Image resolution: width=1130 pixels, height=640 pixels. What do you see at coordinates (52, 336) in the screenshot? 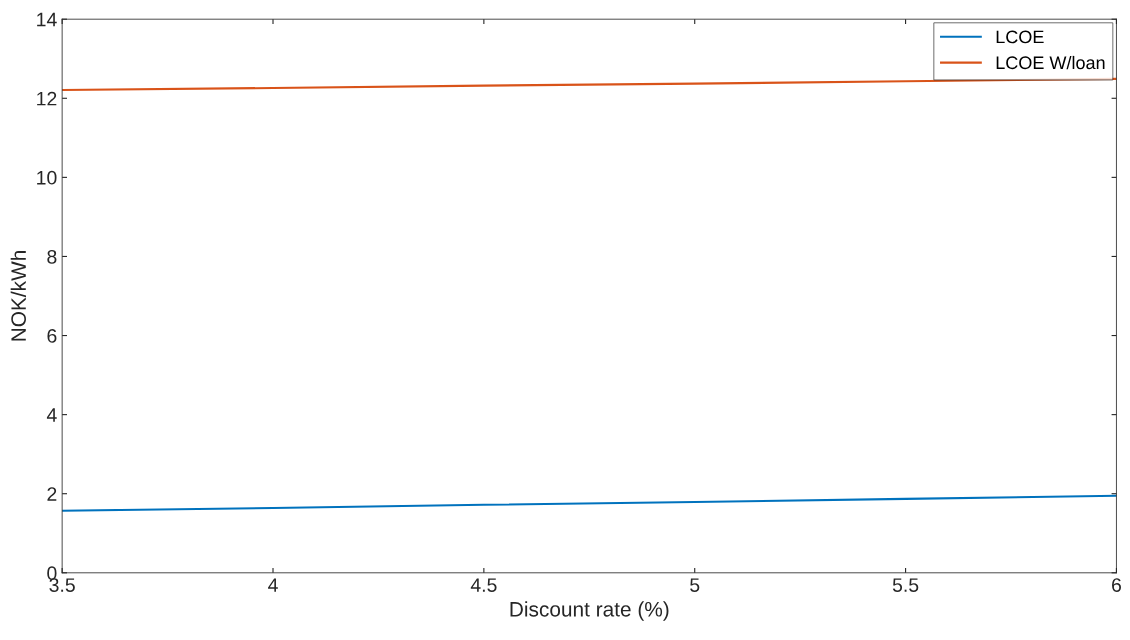
I see `y-tick-label: 6` at bounding box center [52, 336].